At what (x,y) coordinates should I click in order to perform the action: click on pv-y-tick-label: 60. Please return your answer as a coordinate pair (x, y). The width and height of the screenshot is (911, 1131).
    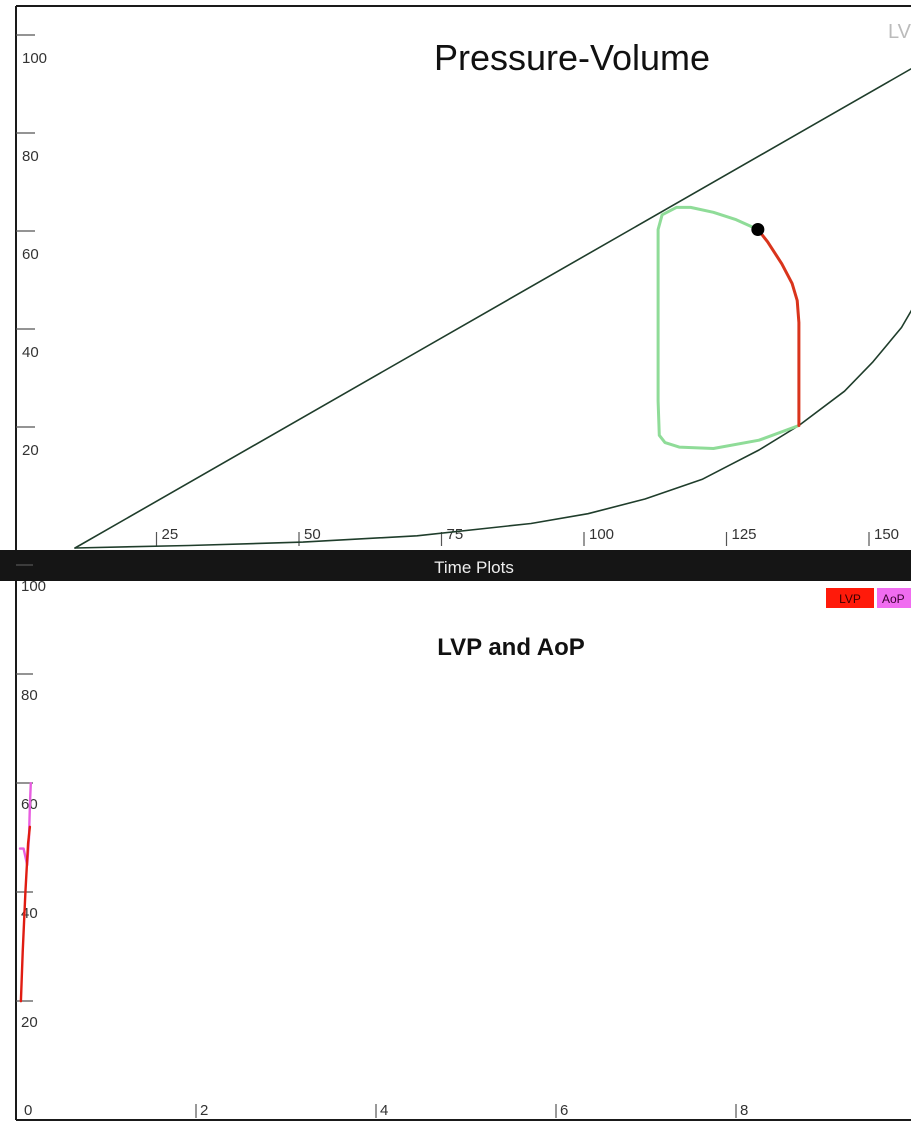
    Looking at the image, I should click on (30, 254).